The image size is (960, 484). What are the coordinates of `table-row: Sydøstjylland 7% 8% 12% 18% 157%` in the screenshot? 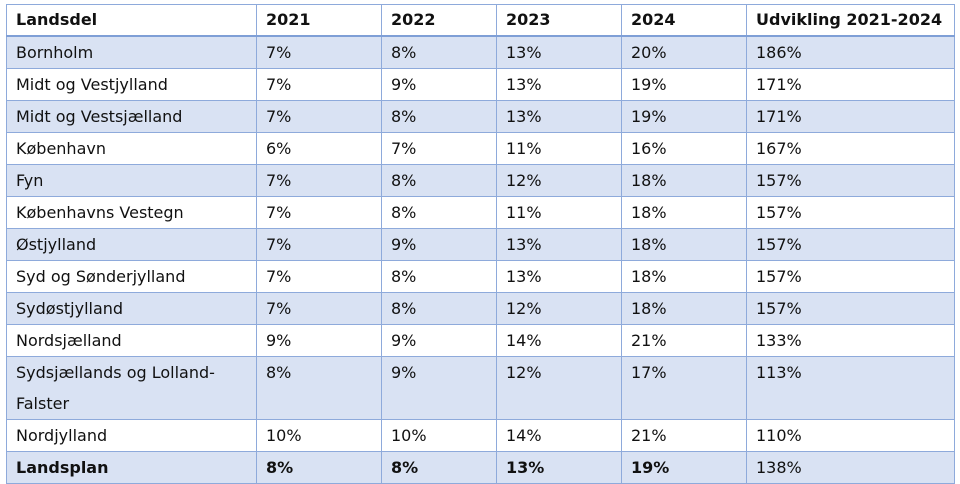 It's located at (480, 308).